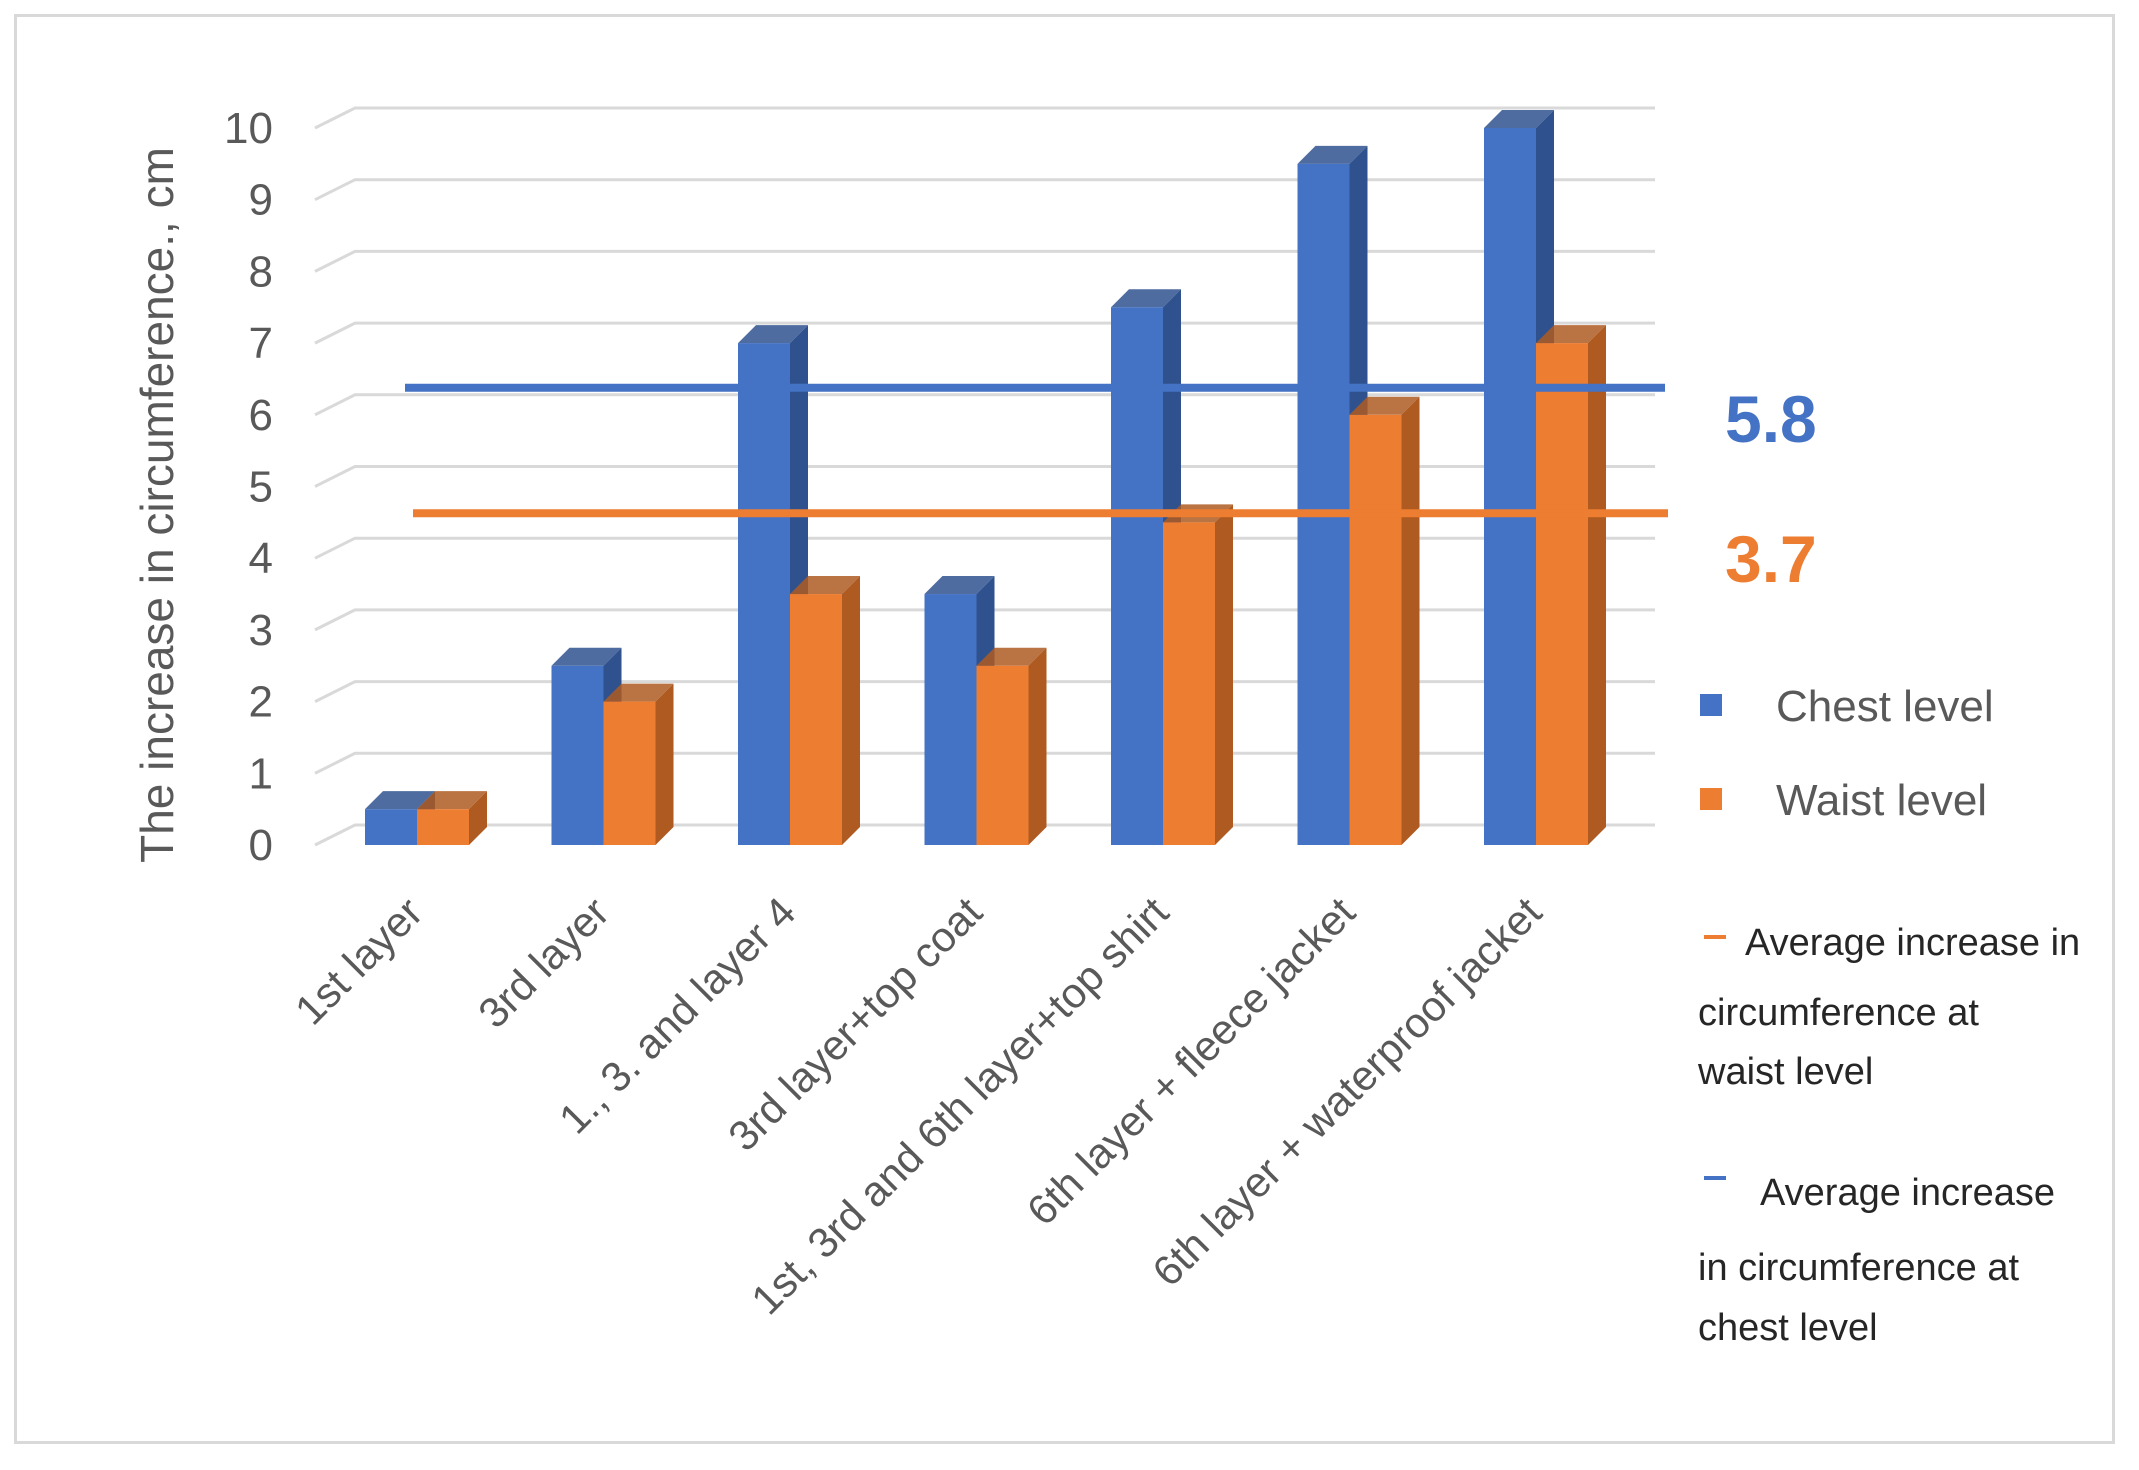 The image size is (2139, 1470). What do you see at coordinates (261, 271) in the screenshot?
I see `y-tick-label: 8` at bounding box center [261, 271].